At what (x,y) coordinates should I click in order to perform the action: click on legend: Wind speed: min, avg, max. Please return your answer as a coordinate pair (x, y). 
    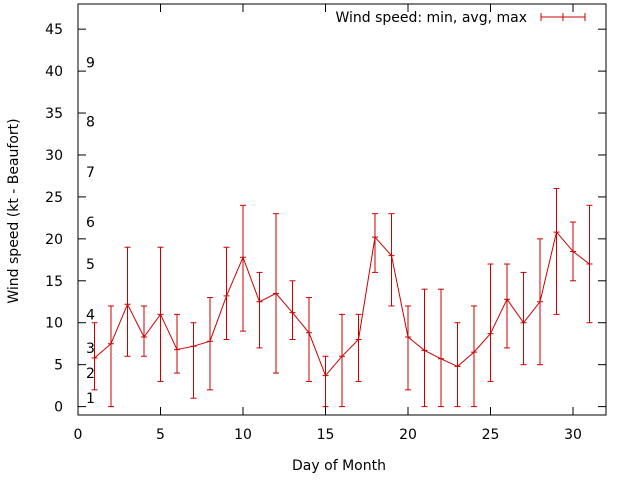
    Looking at the image, I should click on (460, 18).